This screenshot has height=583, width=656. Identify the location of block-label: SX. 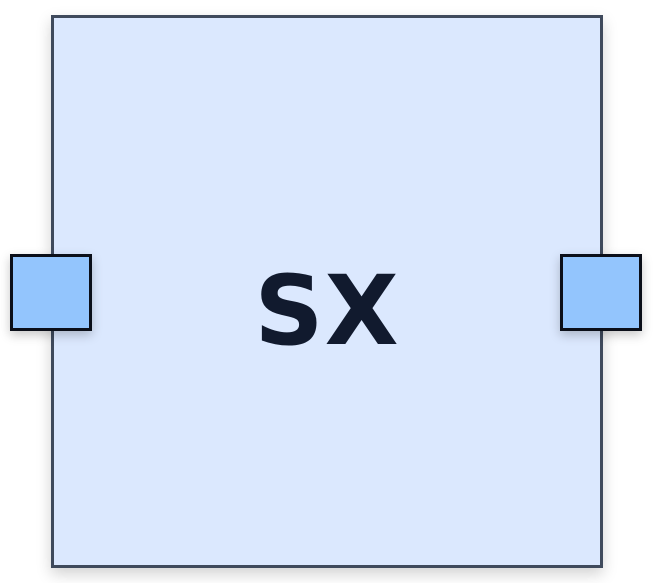
(327, 311).